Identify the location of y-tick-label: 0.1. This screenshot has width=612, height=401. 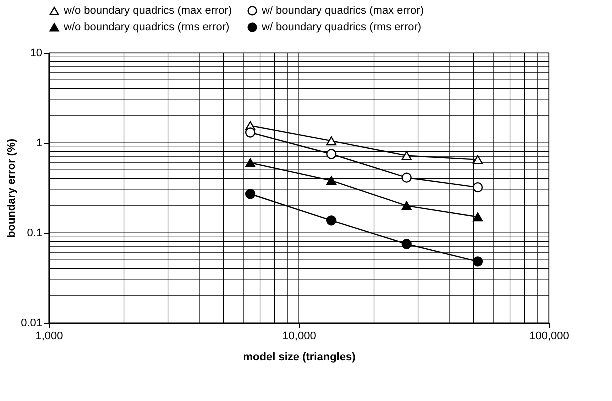
(34, 234).